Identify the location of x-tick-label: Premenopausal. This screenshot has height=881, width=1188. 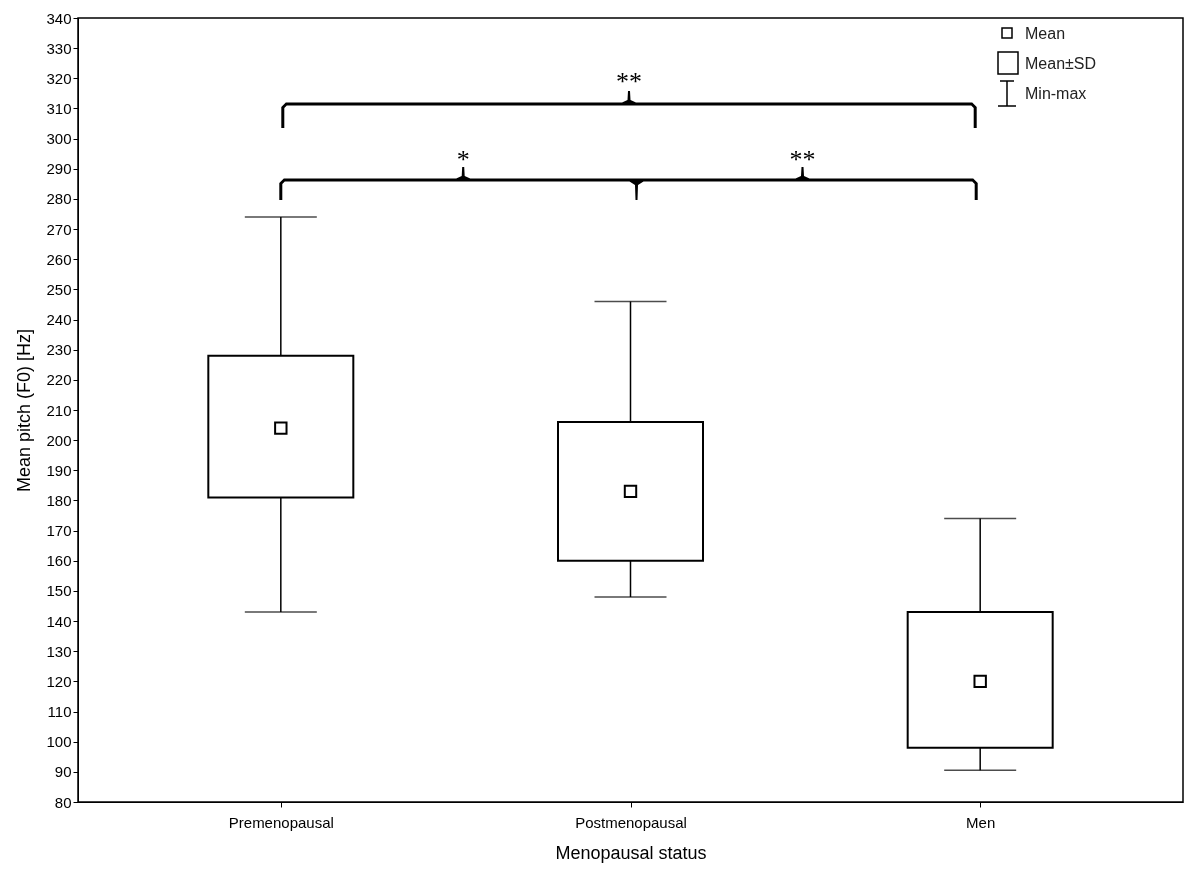
(281, 822).